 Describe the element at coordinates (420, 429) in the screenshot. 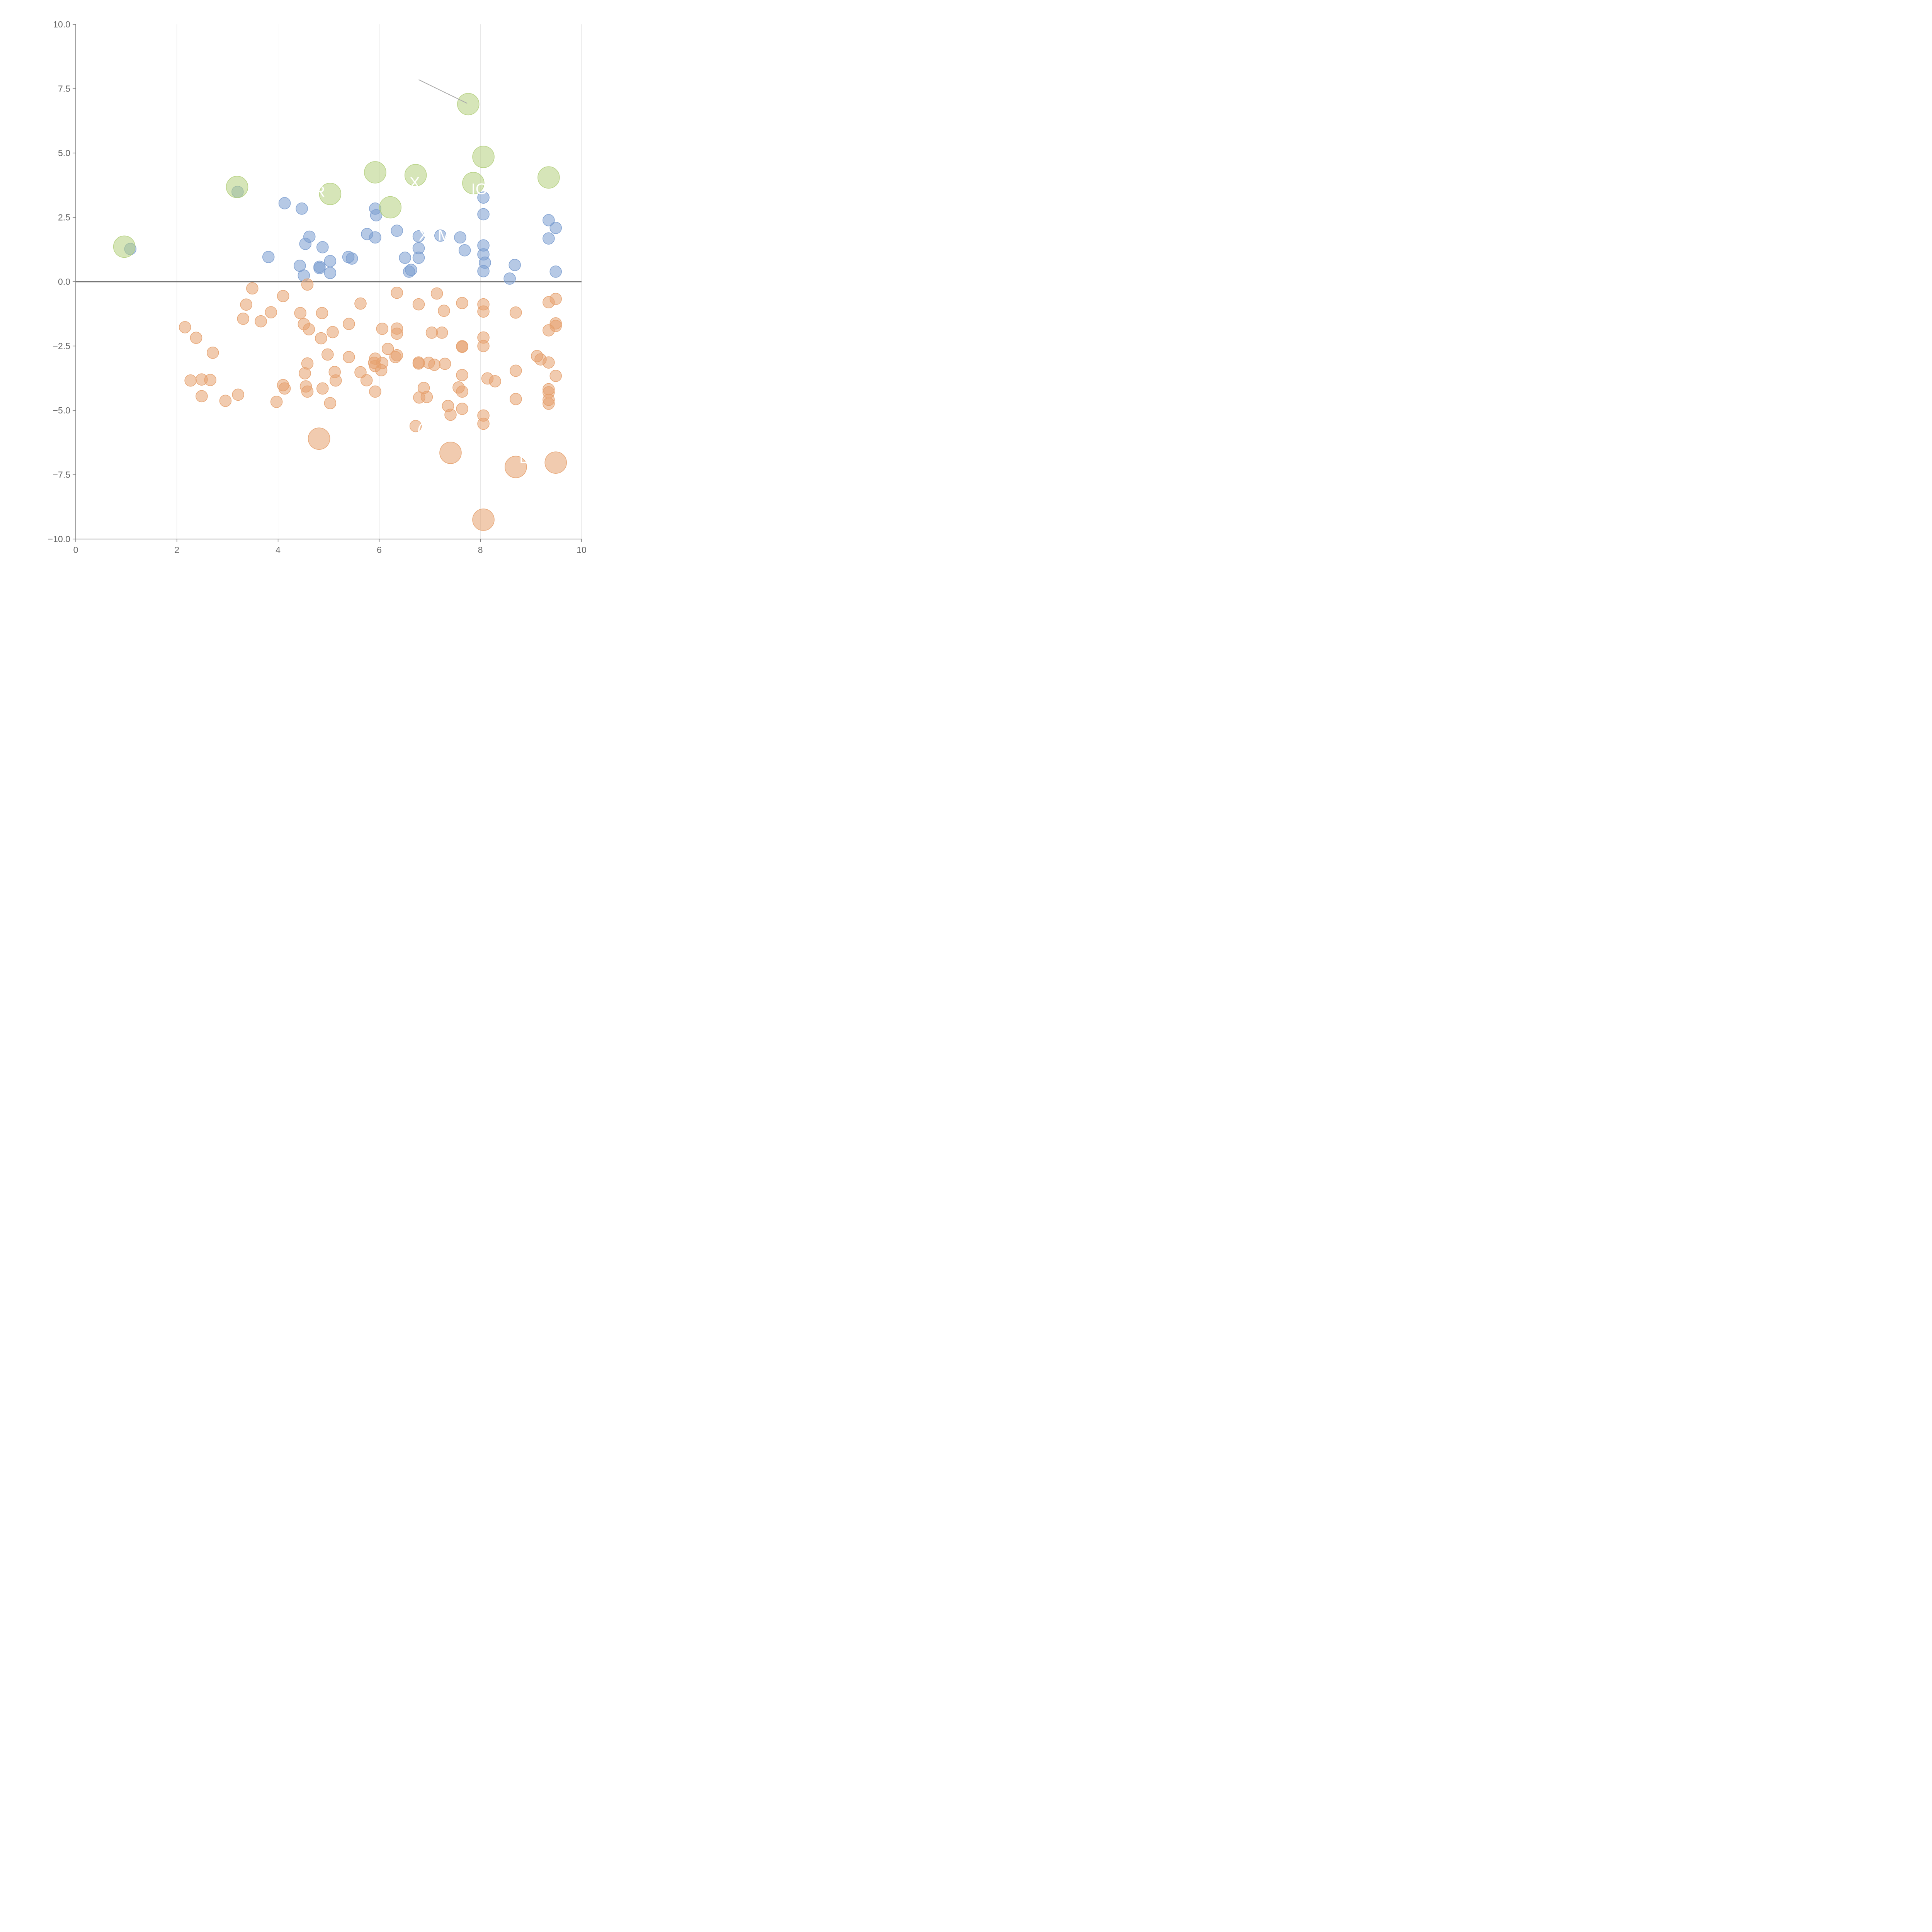

I see `annotation-label: (` at that location.